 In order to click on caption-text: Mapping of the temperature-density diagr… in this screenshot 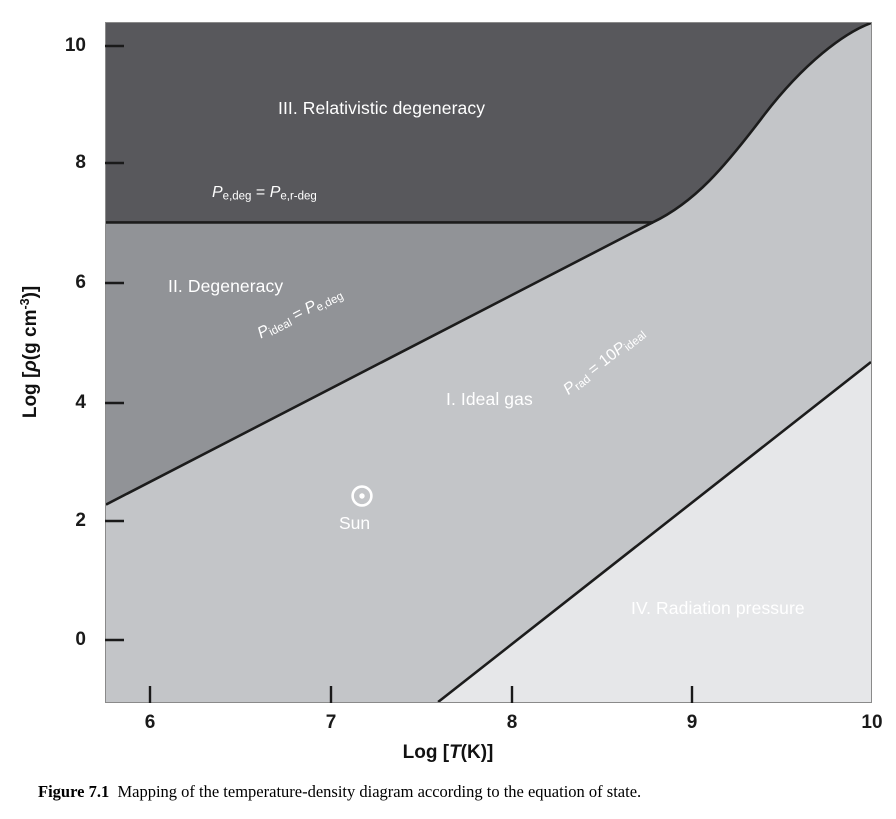, I will do `click(379, 791)`.